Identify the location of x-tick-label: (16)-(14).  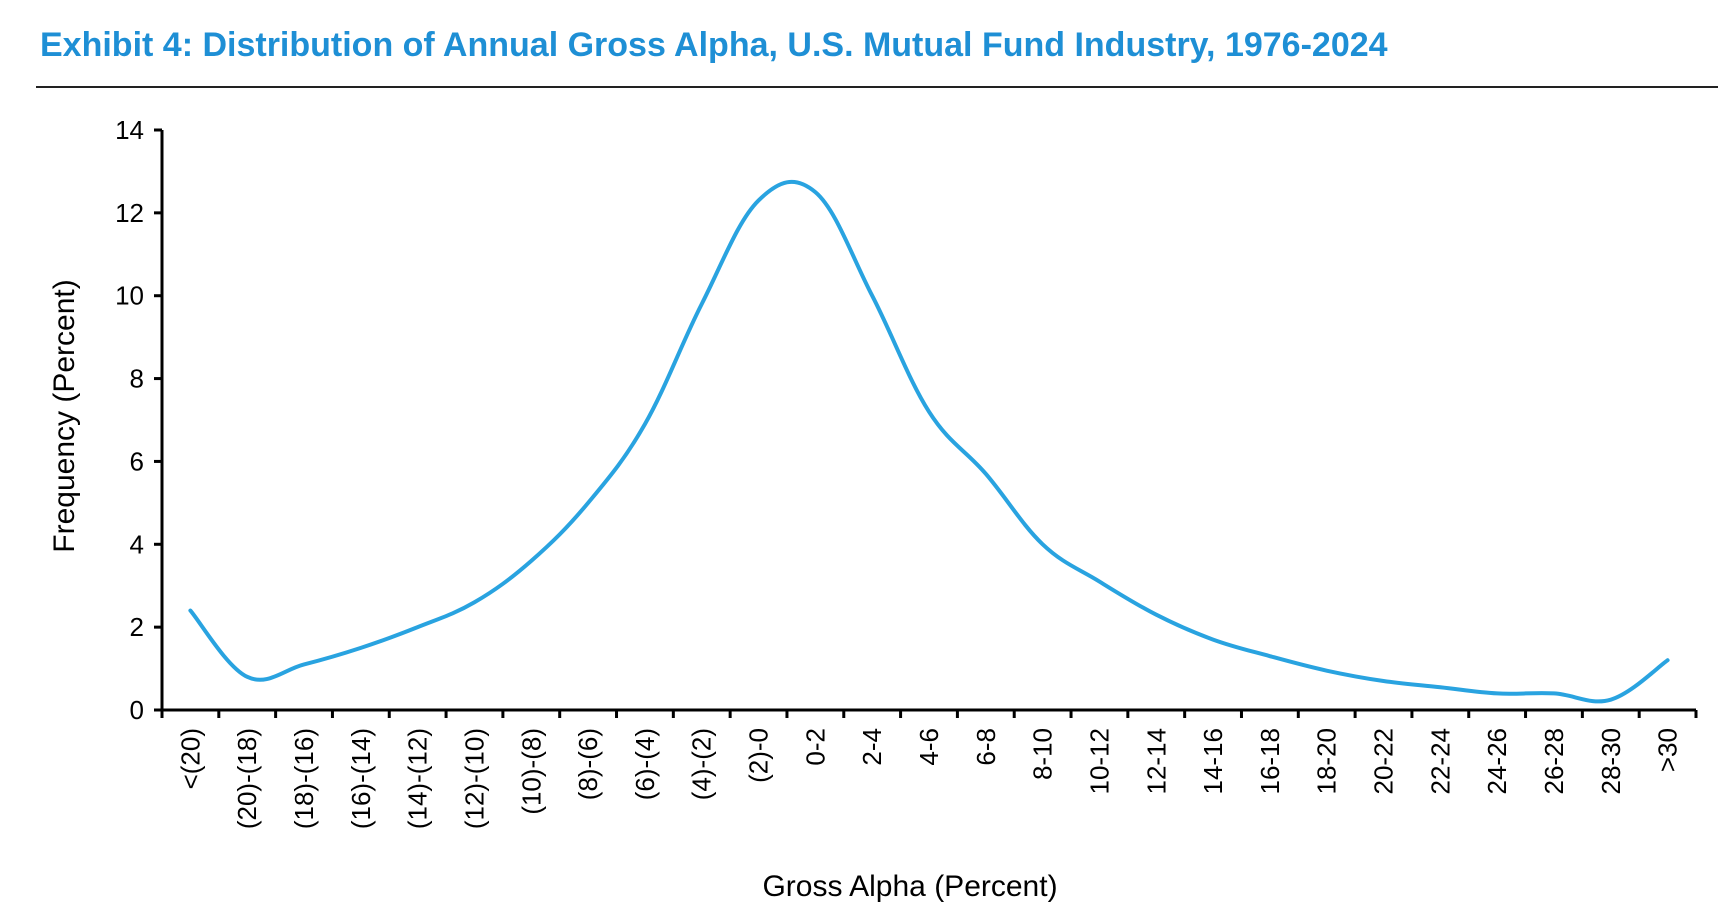
(361, 778).